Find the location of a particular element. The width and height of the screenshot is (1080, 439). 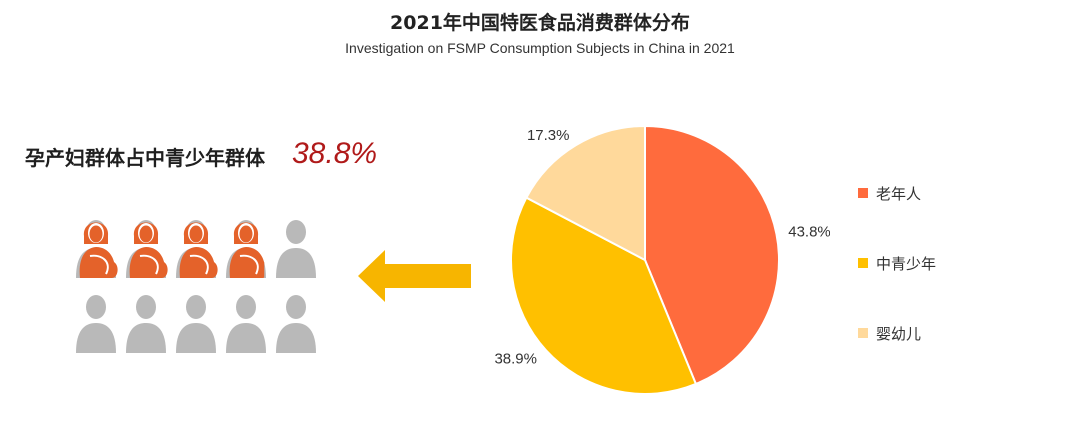

legend-label: 老年人 is located at coordinates (899, 193).